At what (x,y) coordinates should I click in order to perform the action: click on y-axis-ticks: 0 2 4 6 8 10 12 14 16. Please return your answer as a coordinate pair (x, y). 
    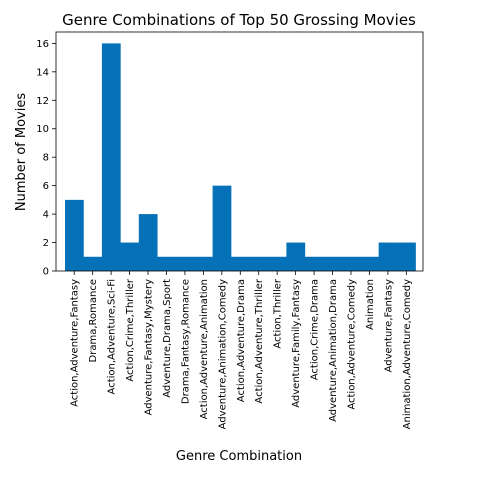
    Looking at the image, I should click on (46, 158).